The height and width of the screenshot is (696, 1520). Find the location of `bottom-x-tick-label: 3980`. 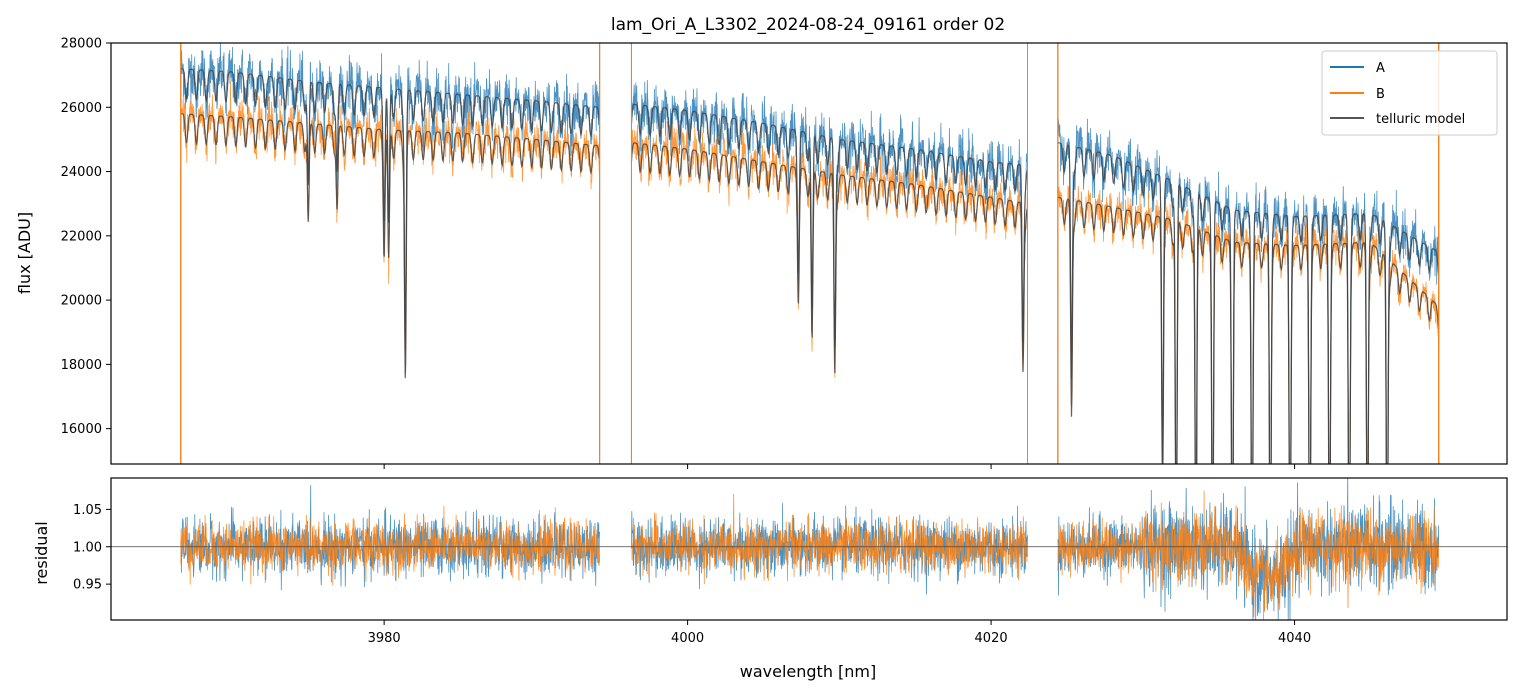

bottom-x-tick-label: 3980 is located at coordinates (384, 638).